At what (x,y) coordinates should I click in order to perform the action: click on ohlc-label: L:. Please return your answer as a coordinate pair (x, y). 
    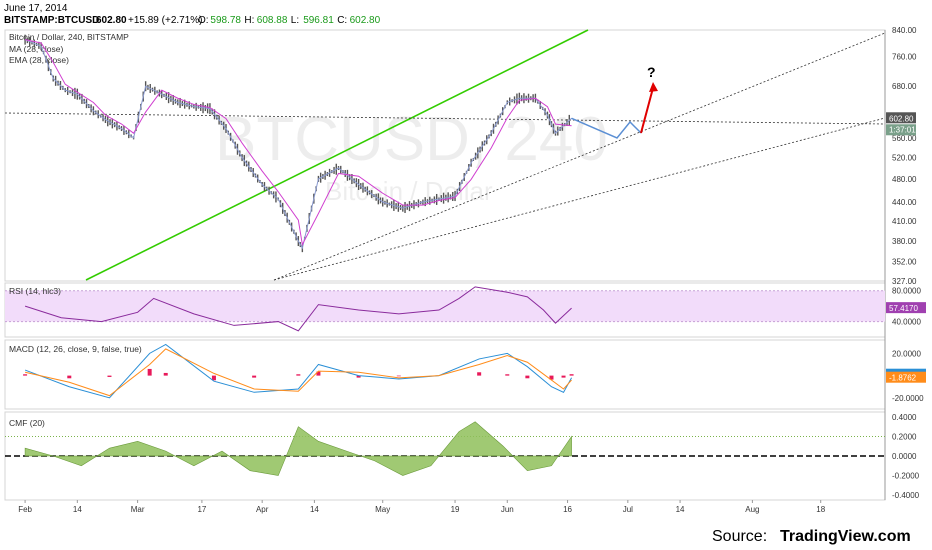
    Looking at the image, I should click on (295, 20).